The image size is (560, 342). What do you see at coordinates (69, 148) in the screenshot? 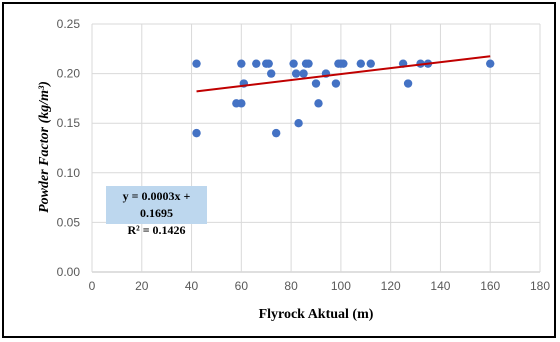
I see `y-tick-labels: 0.00 0.05 0.10 0.15 0.20 0.25` at bounding box center [69, 148].